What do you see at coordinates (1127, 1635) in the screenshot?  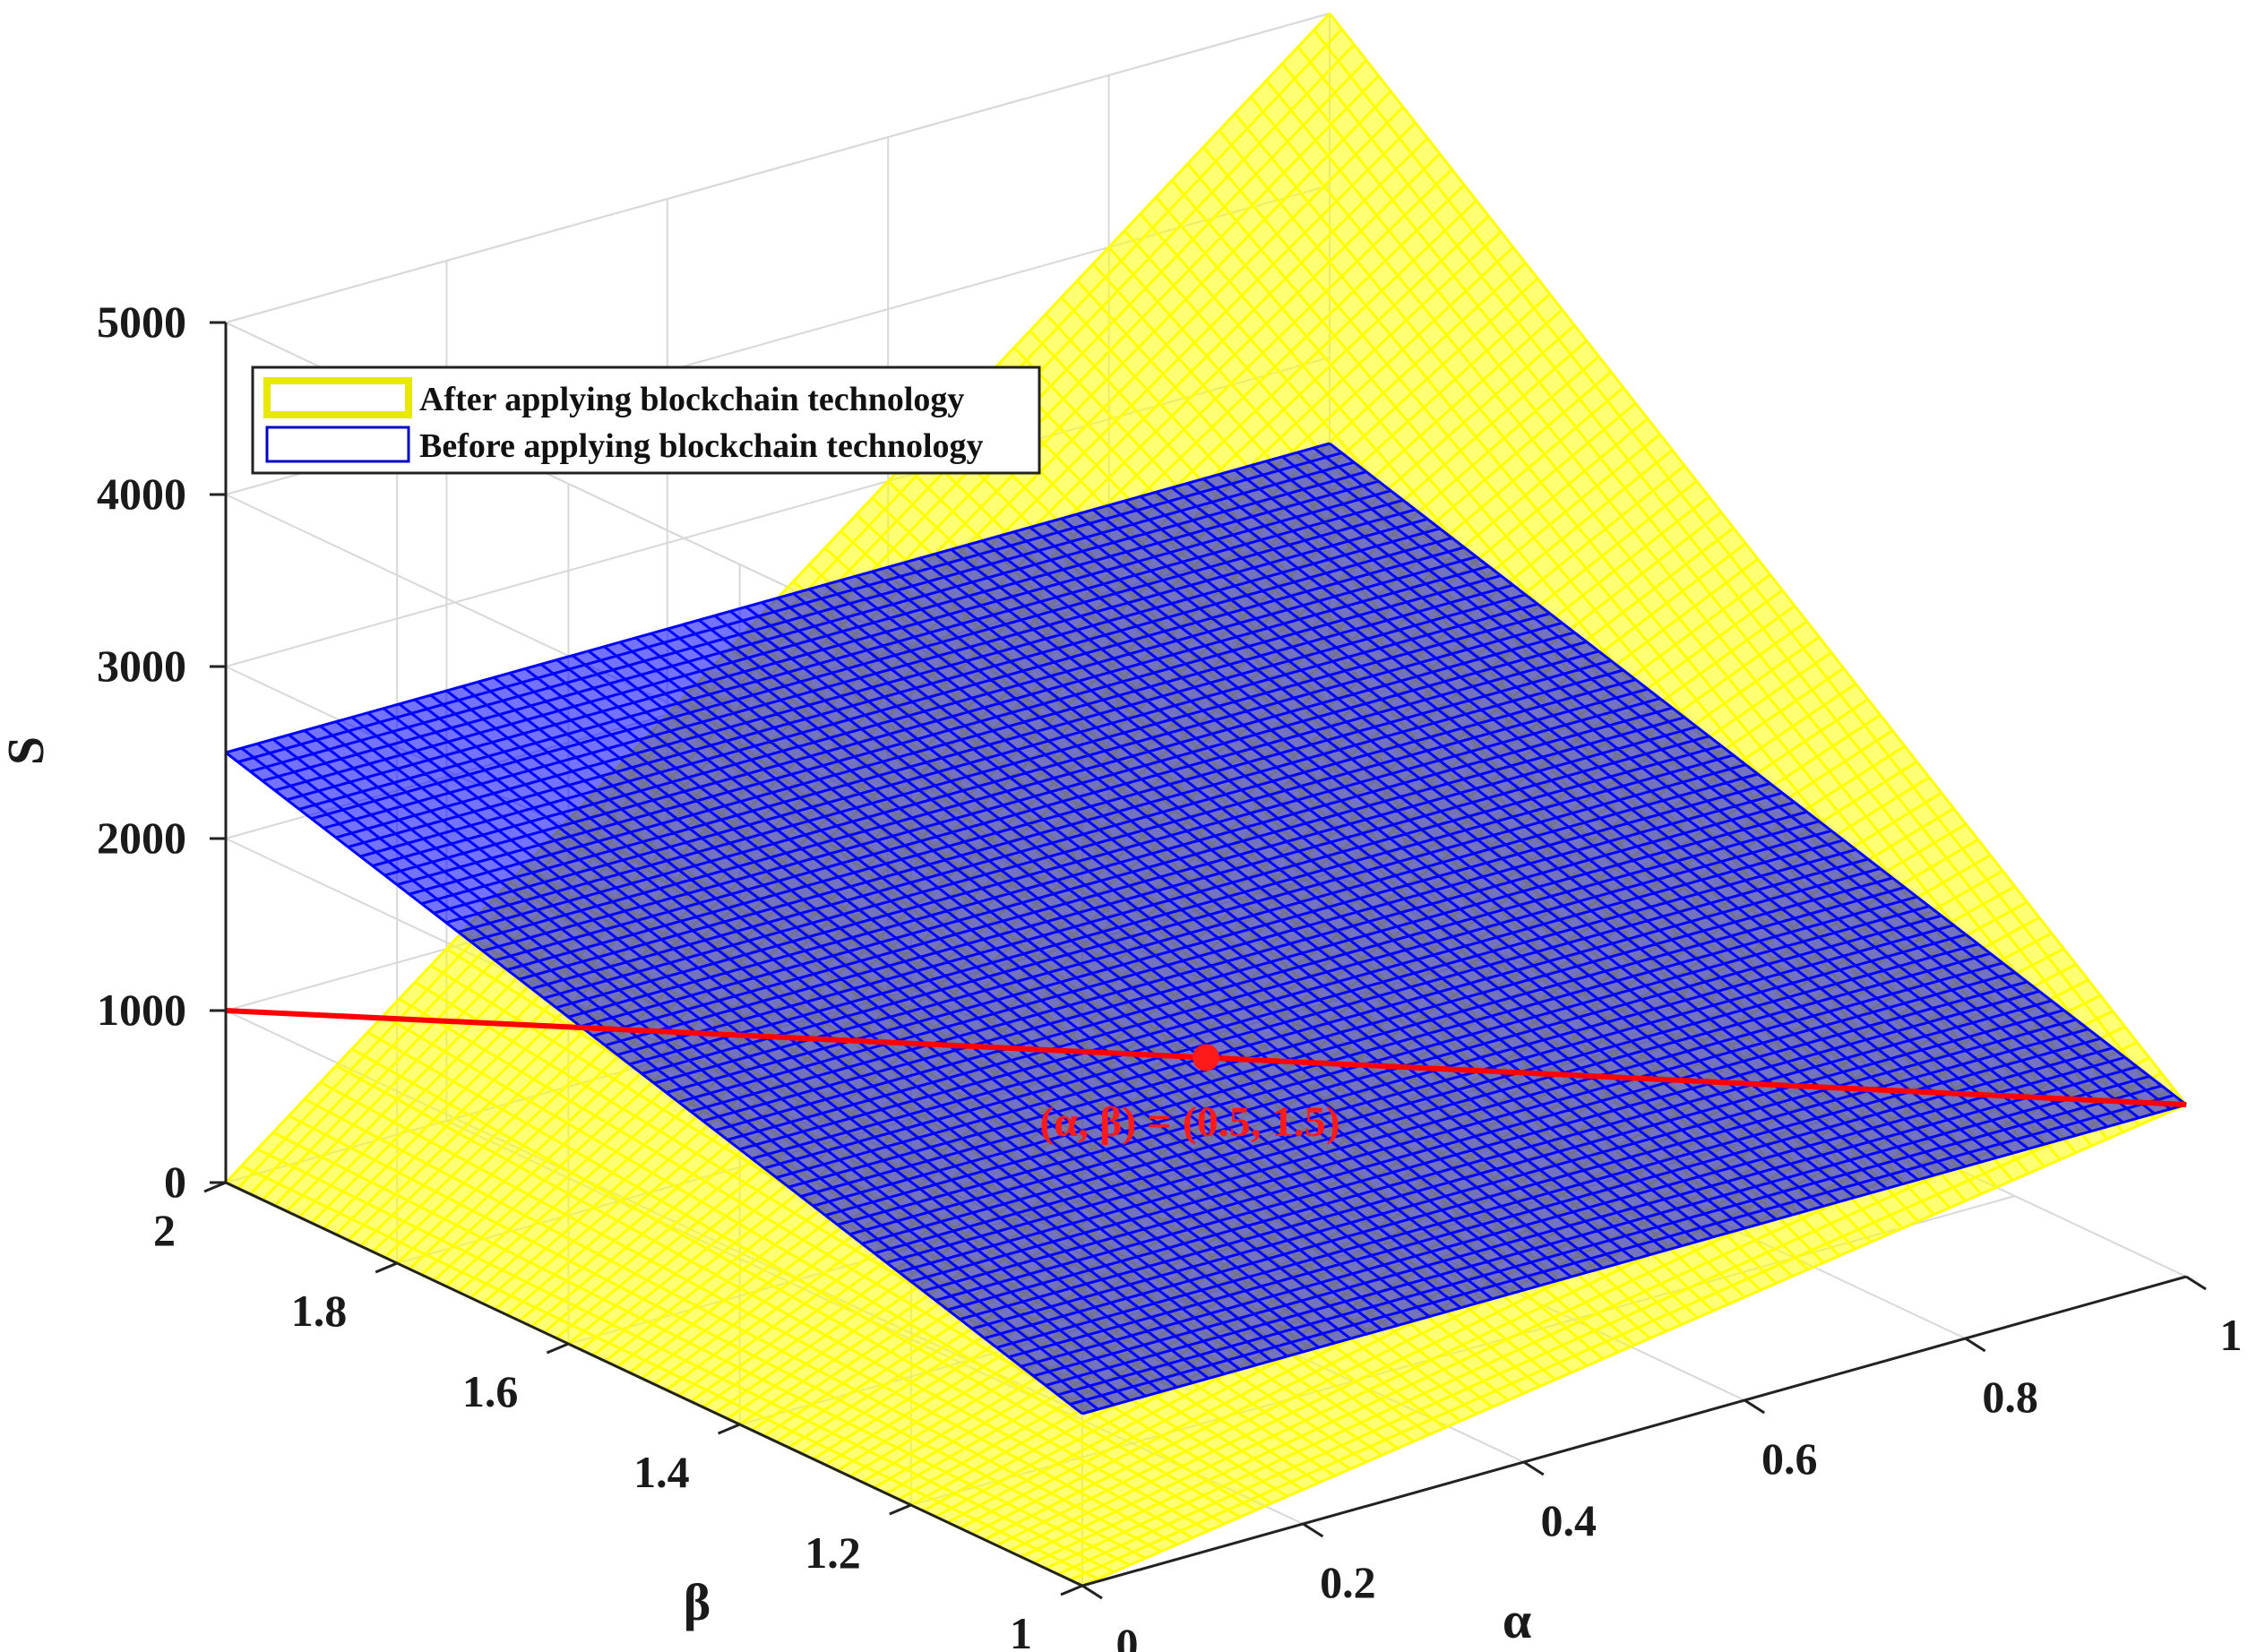 I see `alpha-tick-label: 0` at bounding box center [1127, 1635].